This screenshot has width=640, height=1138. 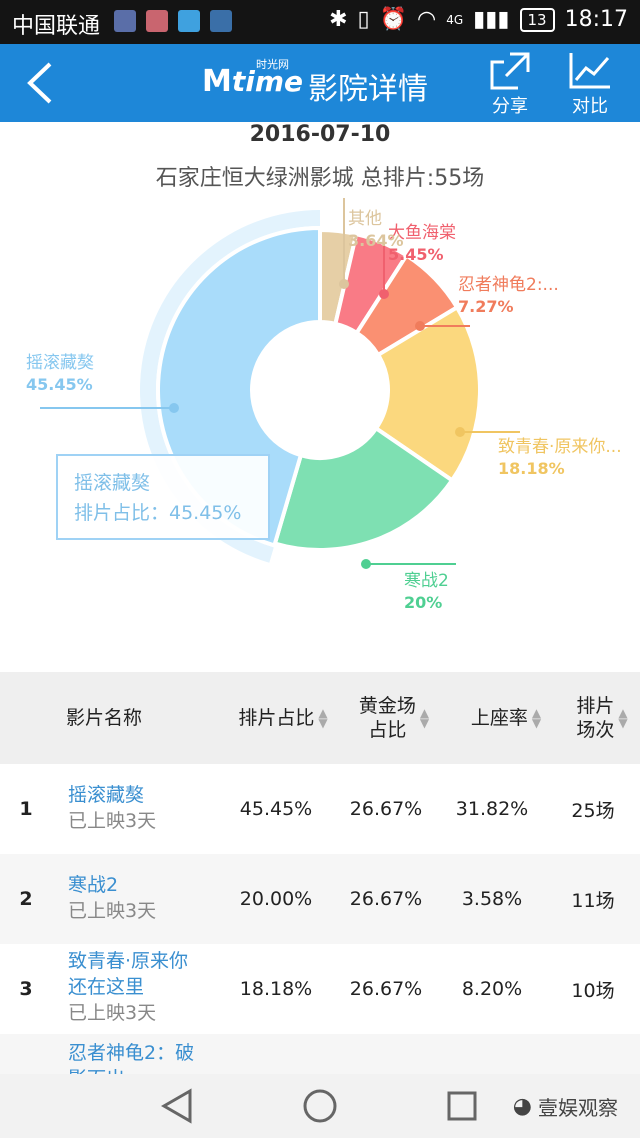 What do you see at coordinates (492, 899) in the screenshot?
I see `row-seat: 3.58%` at bounding box center [492, 899].